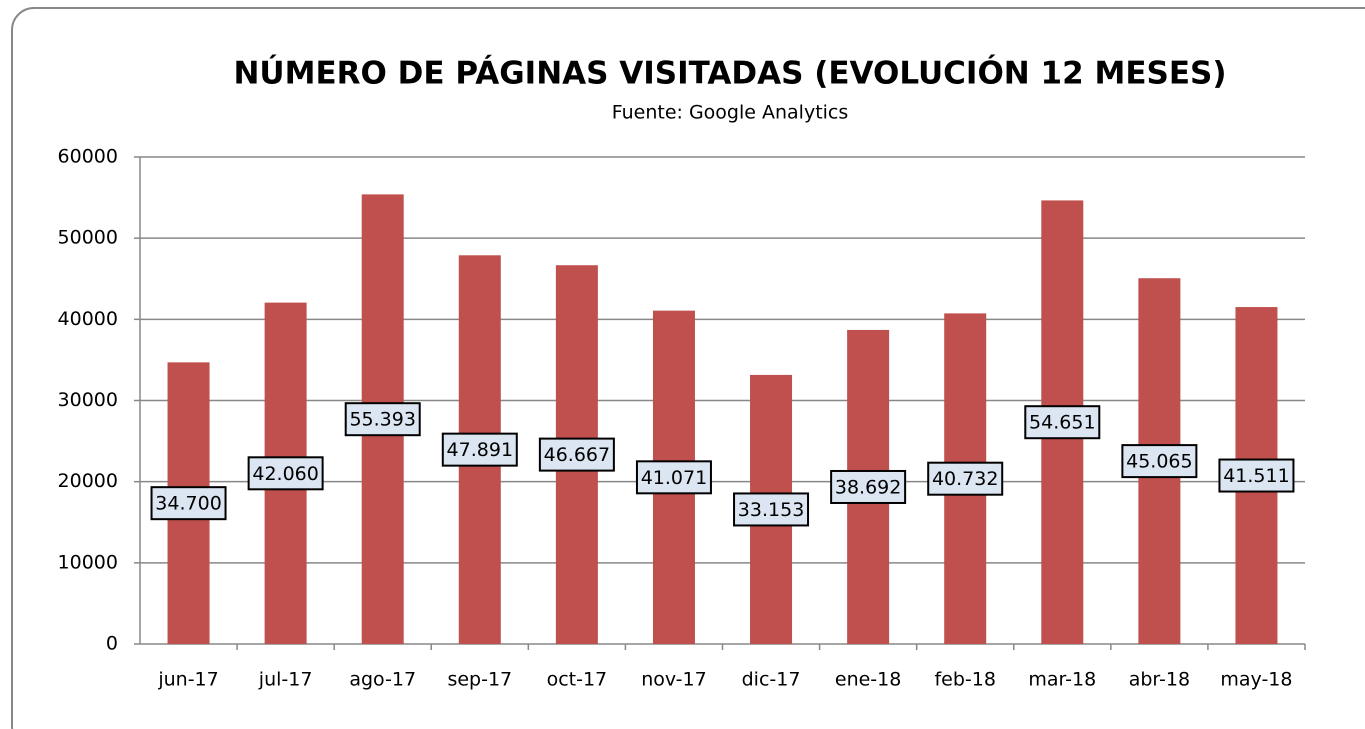  I want to click on y-tick-label: 60000, so click(88, 157).